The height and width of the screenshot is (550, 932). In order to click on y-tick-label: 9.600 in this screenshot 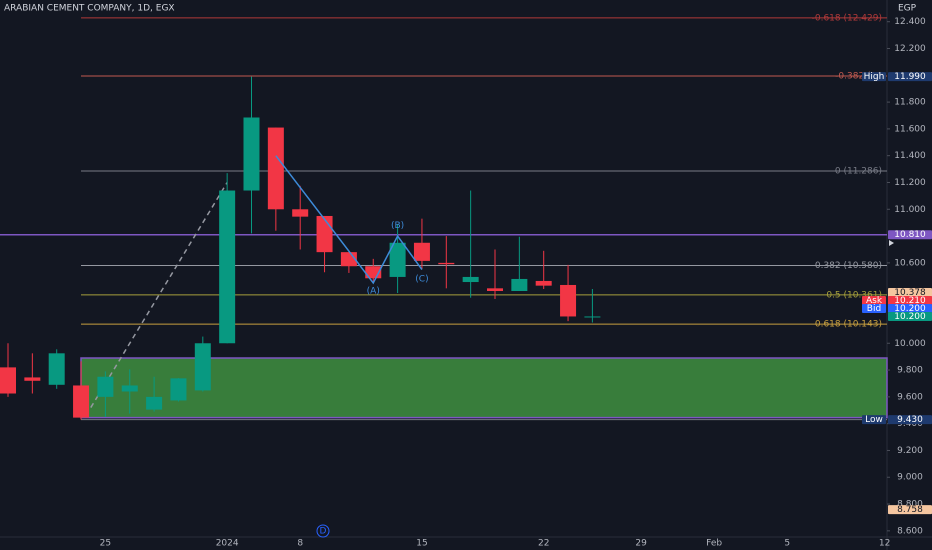, I will do `click(910, 397)`.